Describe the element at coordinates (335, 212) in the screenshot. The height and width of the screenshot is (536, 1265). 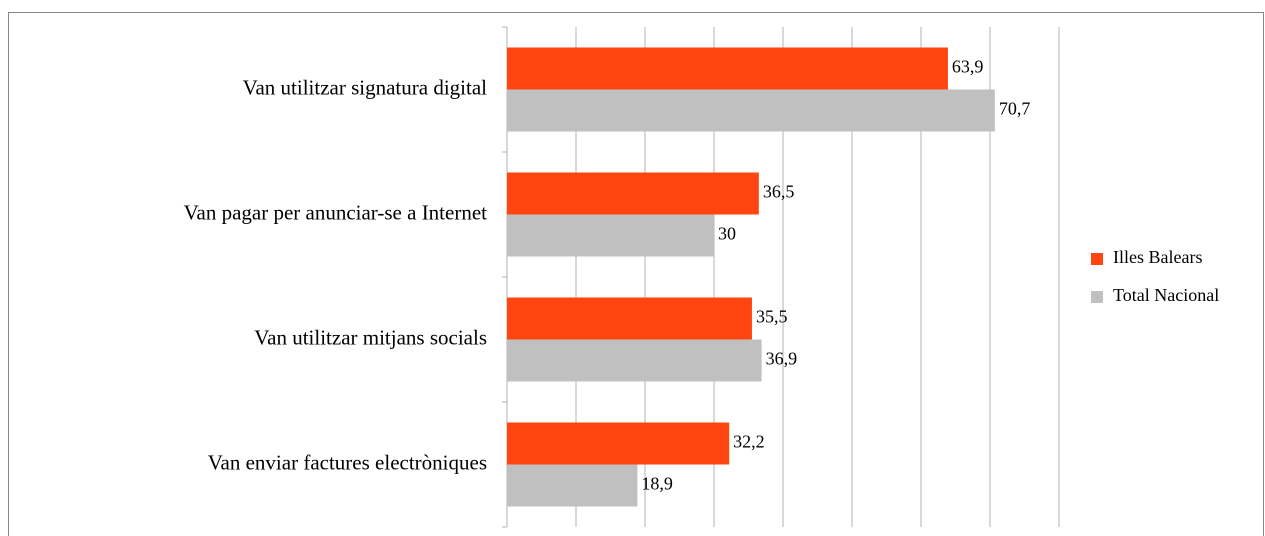
I see `y-tick-label: Van pagar per anunciar-se a Internet` at that location.